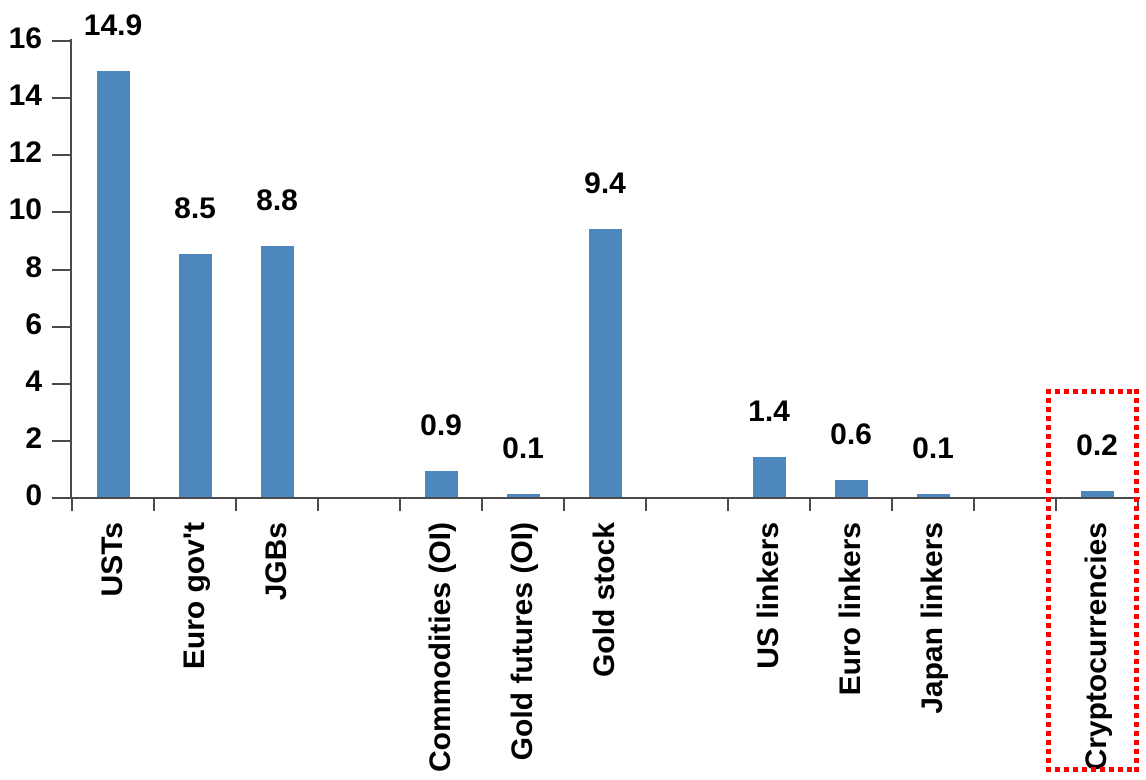  I want to click on y-tick-label: 4, so click(33, 381).